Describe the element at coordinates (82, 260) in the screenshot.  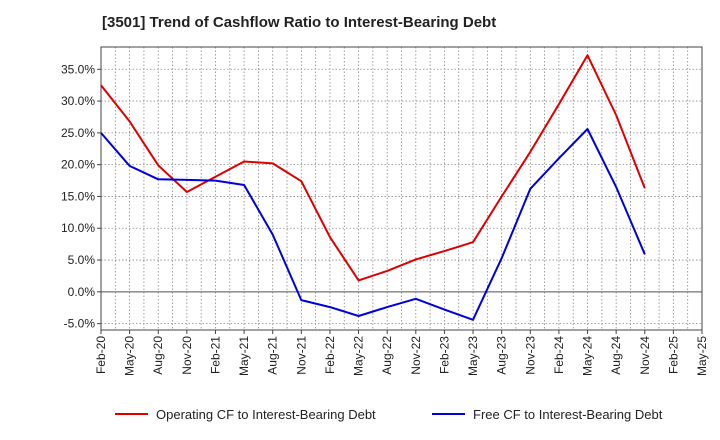
I see `y-tick-label: 5.0%` at that location.